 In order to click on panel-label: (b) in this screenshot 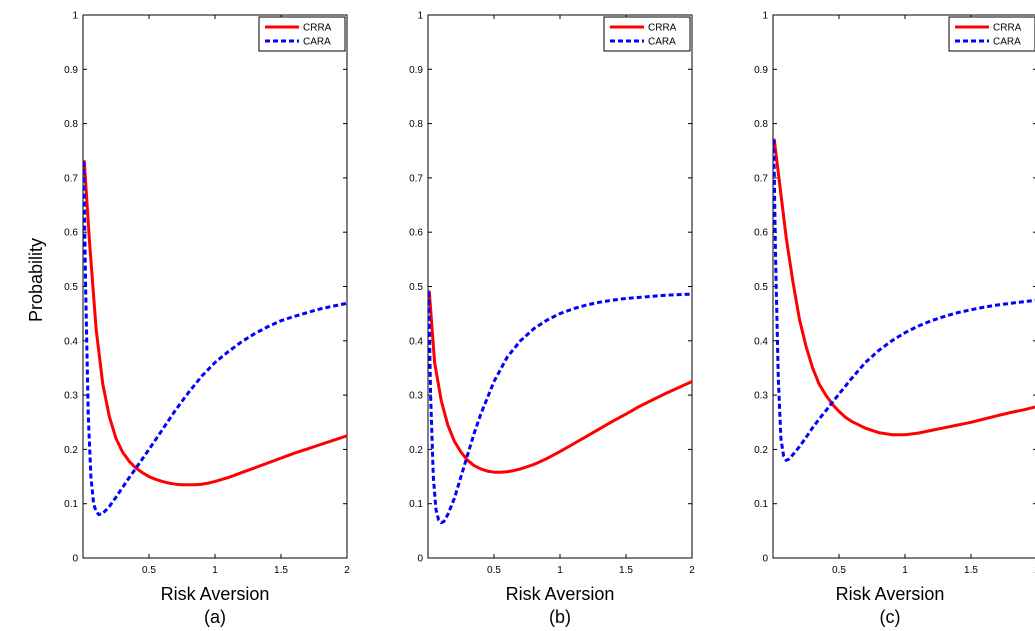, I will do `click(560, 617)`.